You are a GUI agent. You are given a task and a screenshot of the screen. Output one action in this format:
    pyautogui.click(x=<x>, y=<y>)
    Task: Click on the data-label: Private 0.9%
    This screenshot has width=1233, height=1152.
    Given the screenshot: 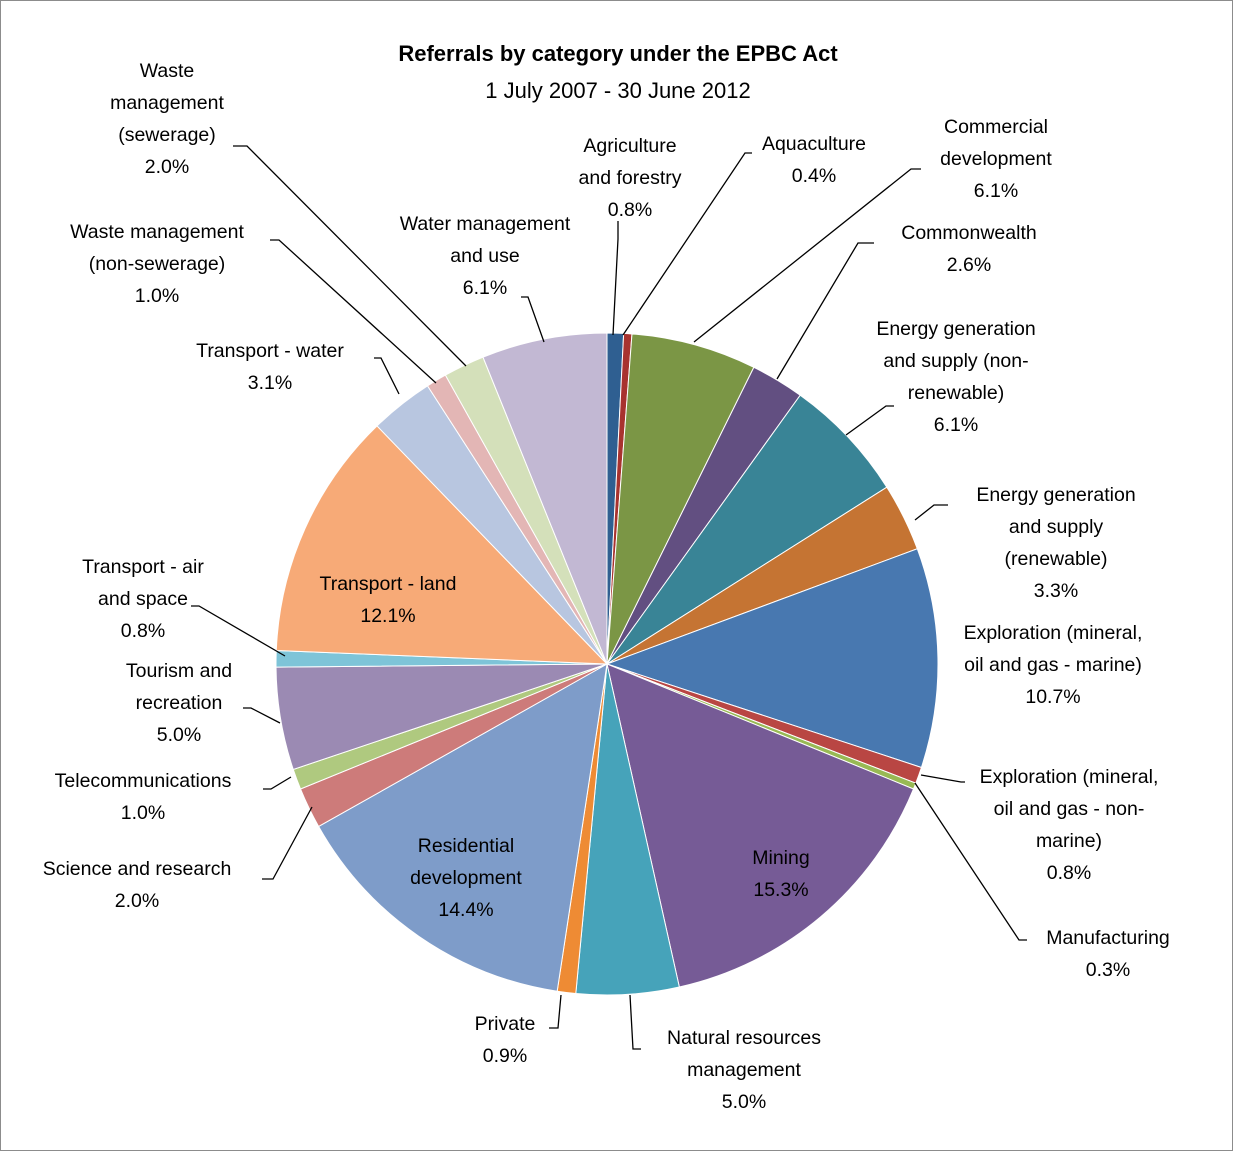 What is the action you would take?
    pyautogui.click(x=505, y=1040)
    